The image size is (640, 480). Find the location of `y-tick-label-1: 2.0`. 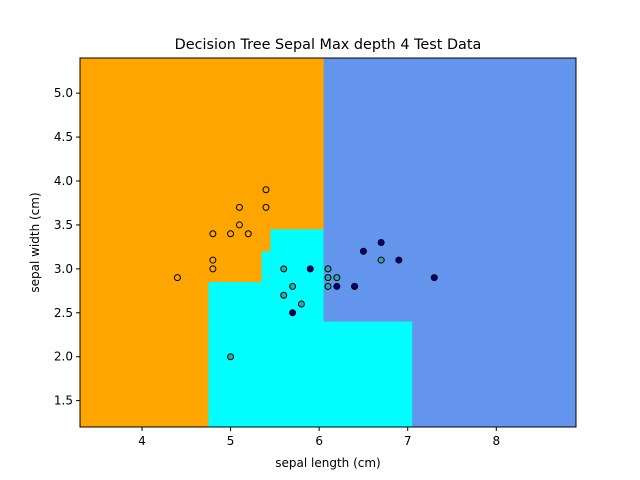

y-tick-label-1: 2.0 is located at coordinates (63, 357).